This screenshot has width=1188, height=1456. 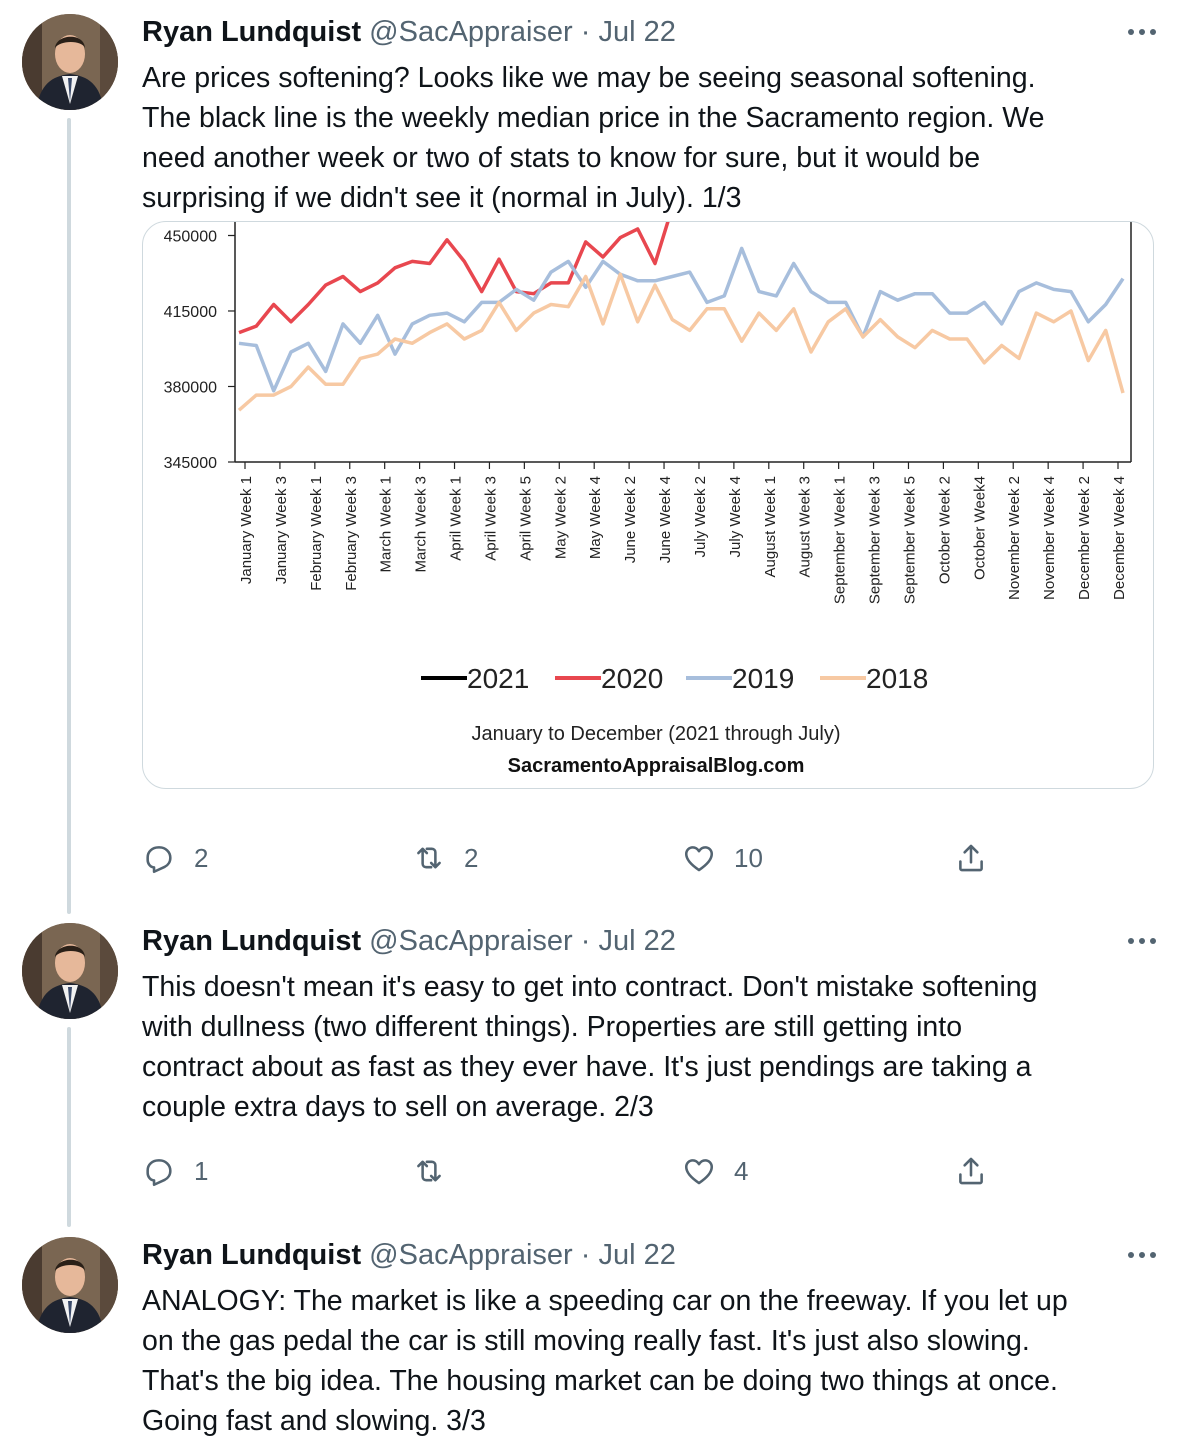 I want to click on retweet-action: 2, so click(x=445, y=858).